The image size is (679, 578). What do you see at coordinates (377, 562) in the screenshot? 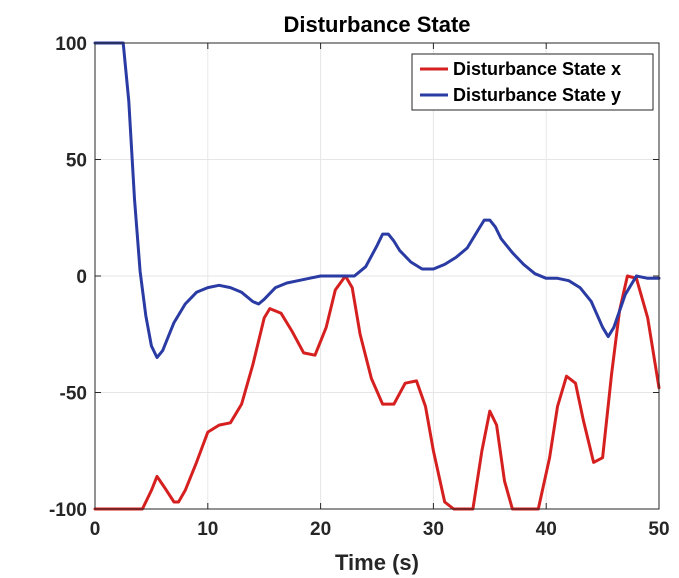
I see `x-axis-label: Time (s)` at bounding box center [377, 562].